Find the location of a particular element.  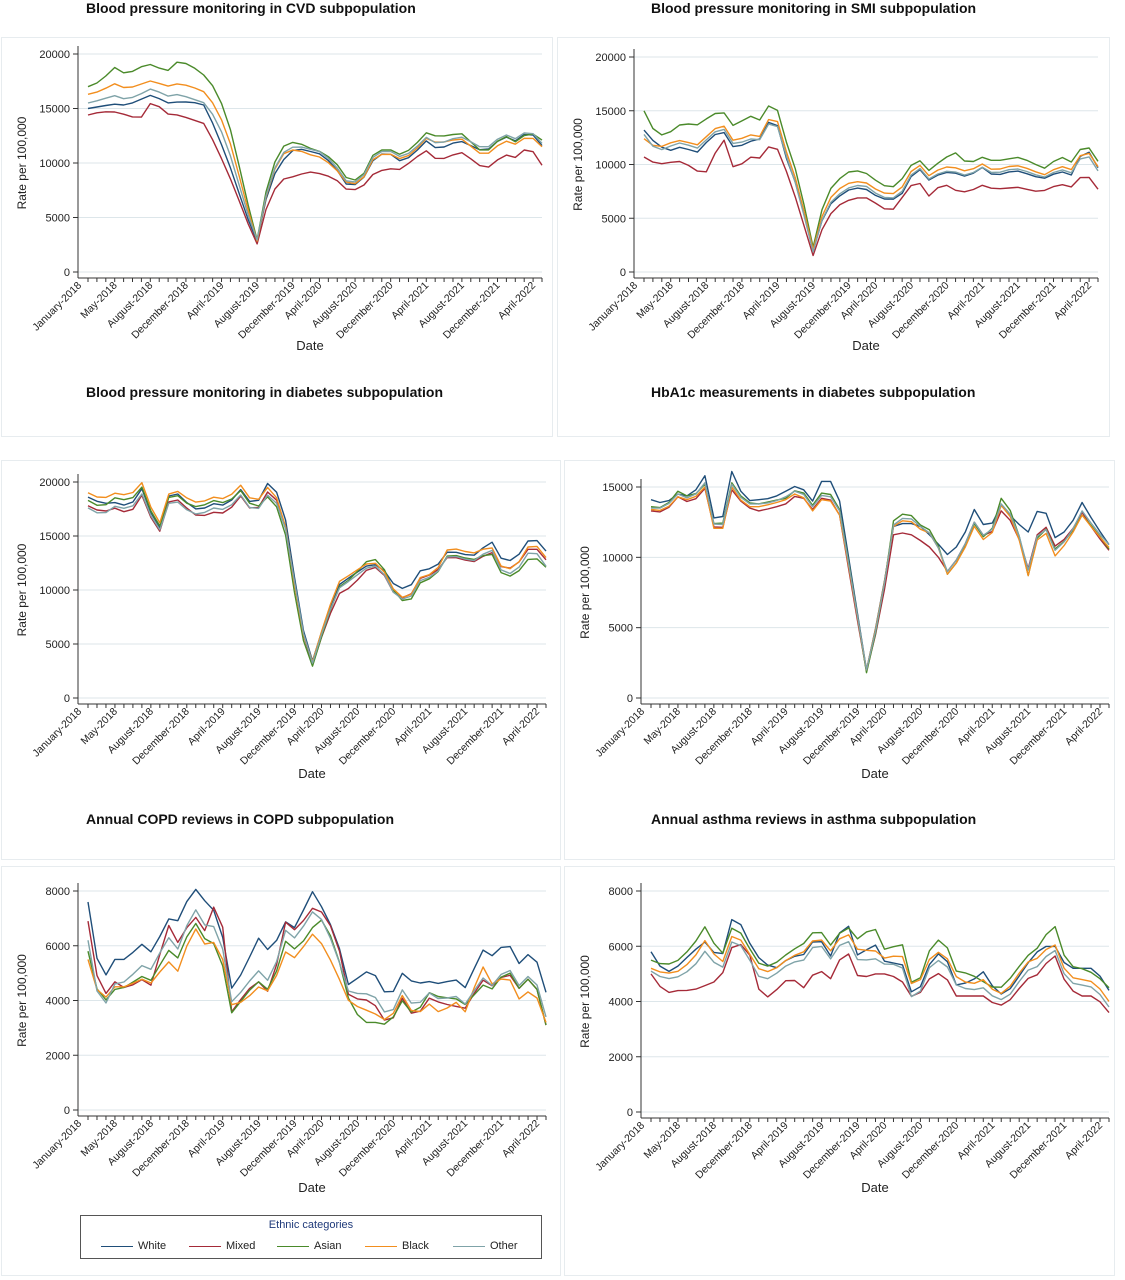

legend-swatch-black is located at coordinates (381, 1246).